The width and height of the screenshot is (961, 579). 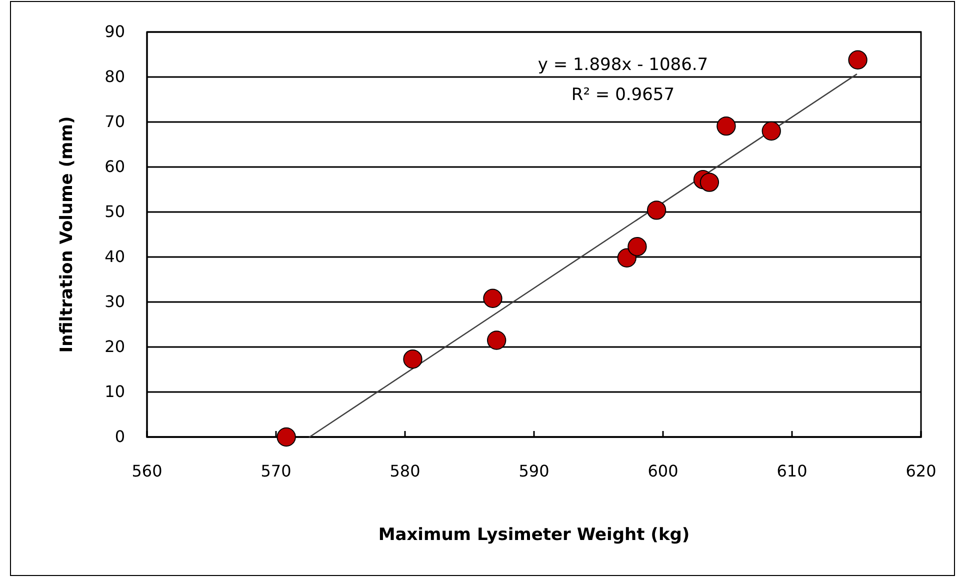 I want to click on x-tick-label: 620, so click(x=921, y=470).